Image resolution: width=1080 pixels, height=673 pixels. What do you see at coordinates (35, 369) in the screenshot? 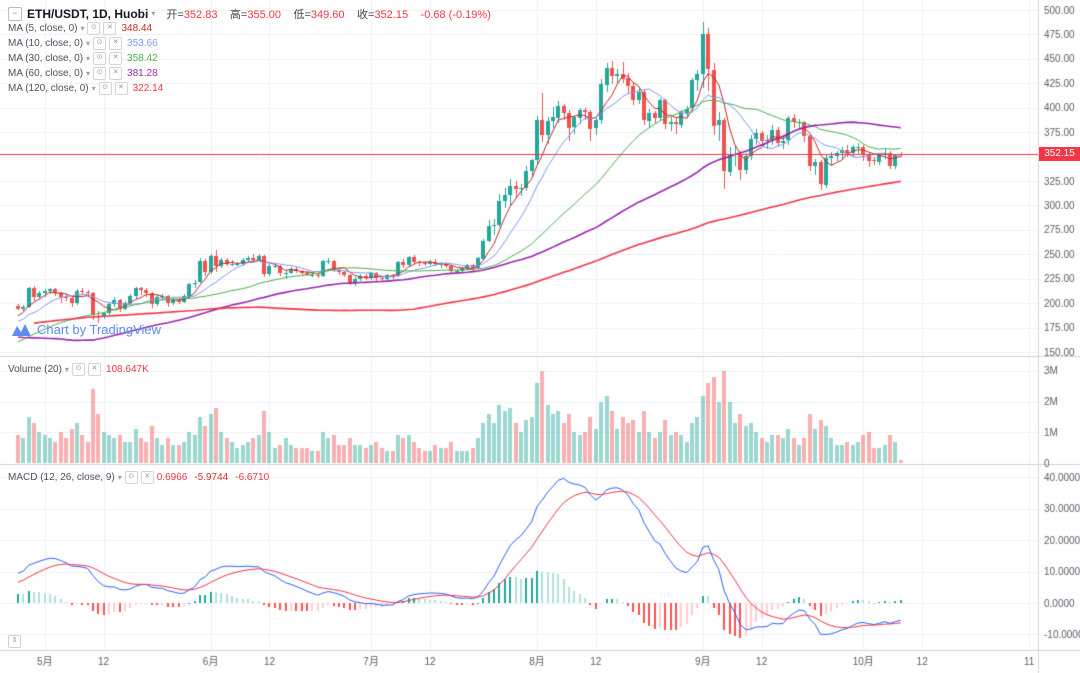
I see `indicator-label: Volume (20)` at bounding box center [35, 369].